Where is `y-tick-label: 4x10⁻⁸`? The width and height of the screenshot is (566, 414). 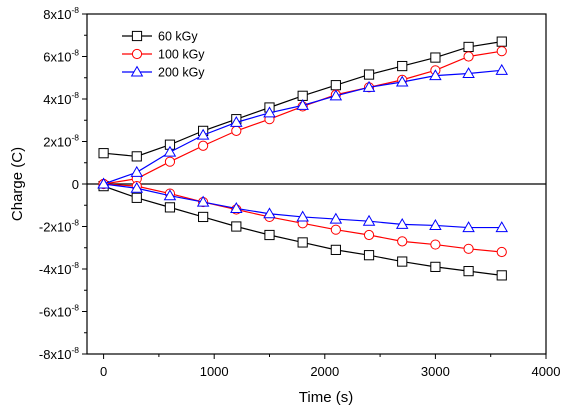
y-tick-label: 4x10⁻⁸ is located at coordinates (61, 98).